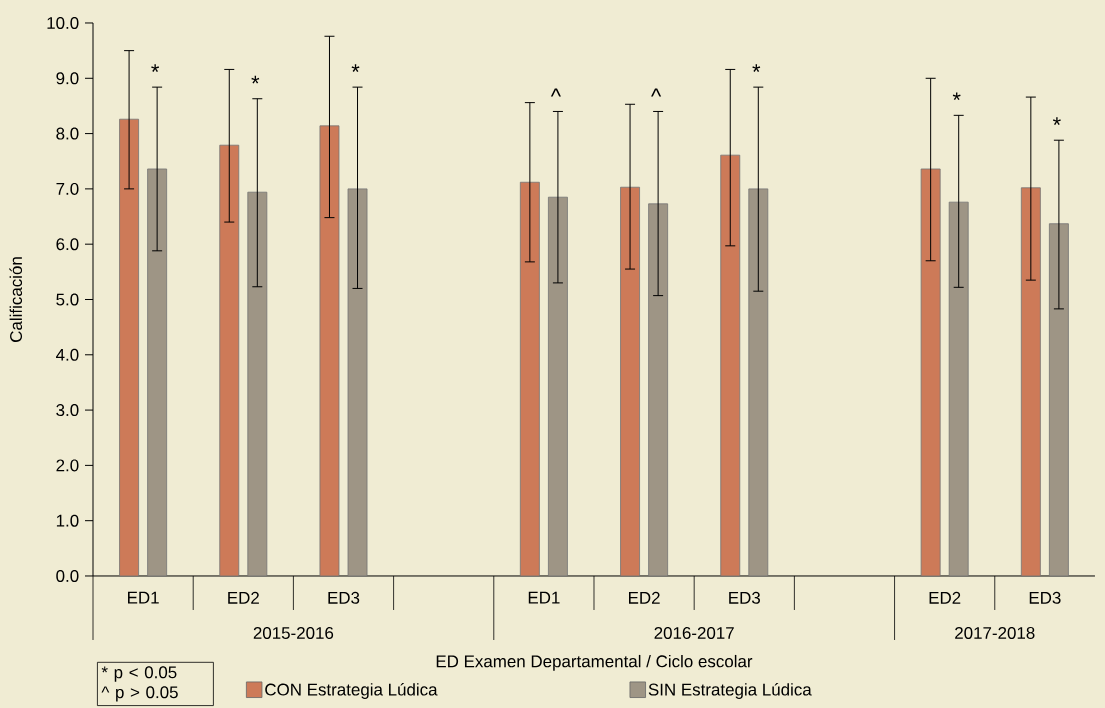 The height and width of the screenshot is (708, 1105). What do you see at coordinates (67, 410) in the screenshot?
I see `y-tick-label: 3.0` at bounding box center [67, 410].